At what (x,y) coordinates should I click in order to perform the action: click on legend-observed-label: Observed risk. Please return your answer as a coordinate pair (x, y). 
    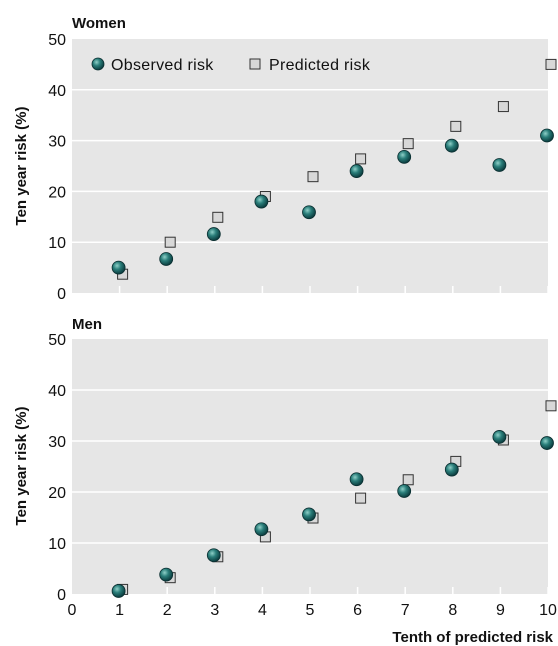
    Looking at the image, I should click on (162, 65).